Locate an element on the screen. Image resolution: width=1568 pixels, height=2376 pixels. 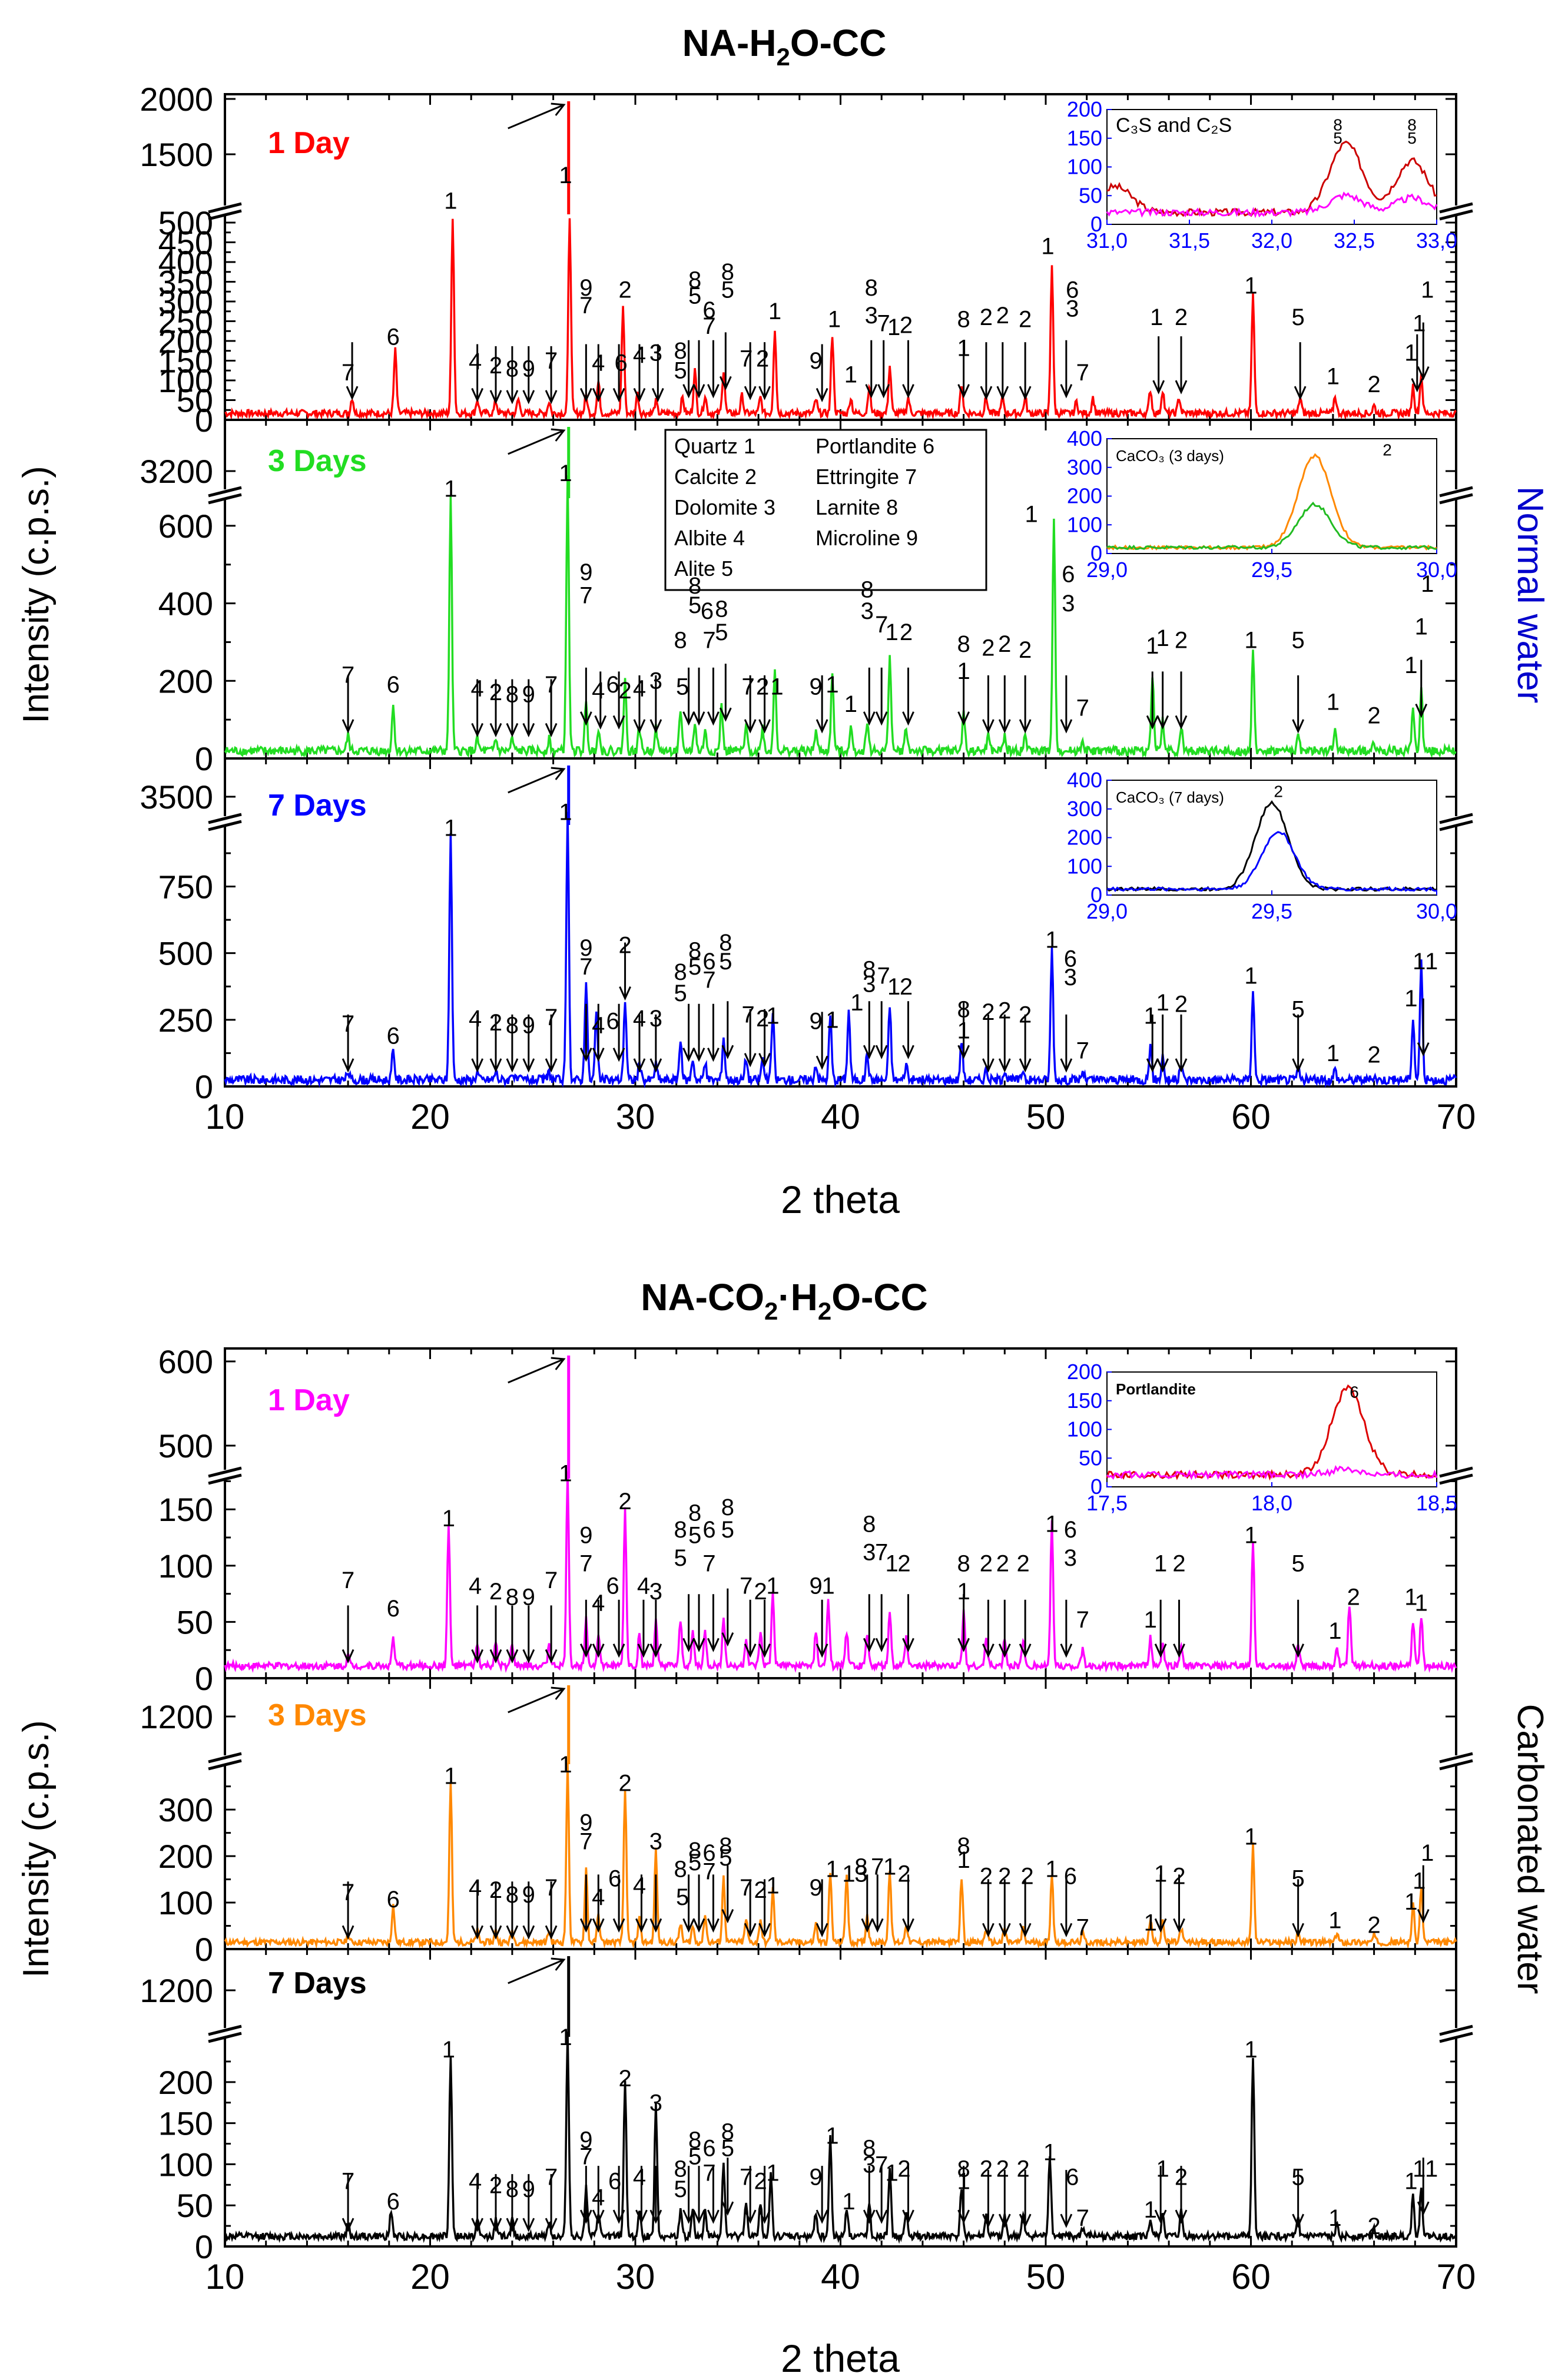
bottom-y-axis-label: Intensity (c.p.s.) is located at coordinates (36, 1849).